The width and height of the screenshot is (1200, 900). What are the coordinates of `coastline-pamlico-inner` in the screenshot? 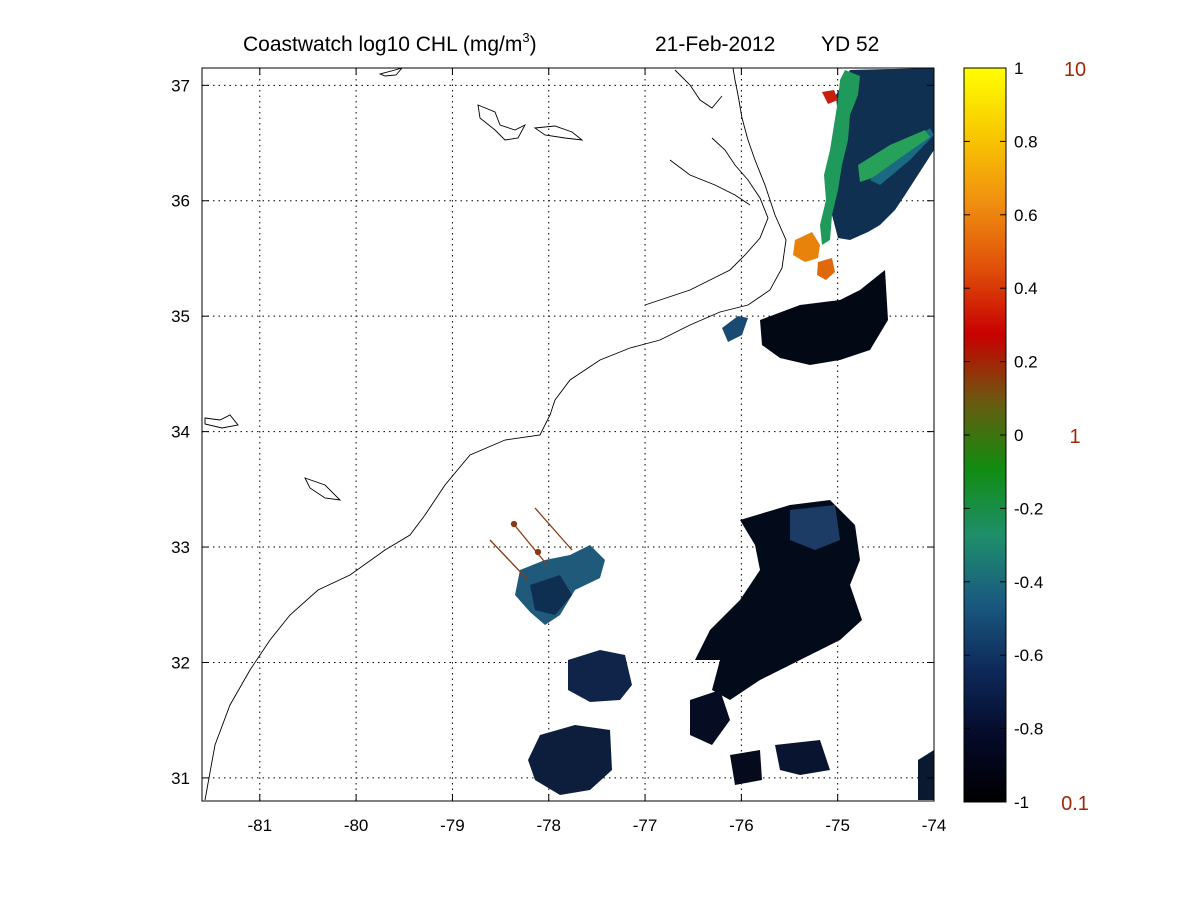 It's located at (706, 221).